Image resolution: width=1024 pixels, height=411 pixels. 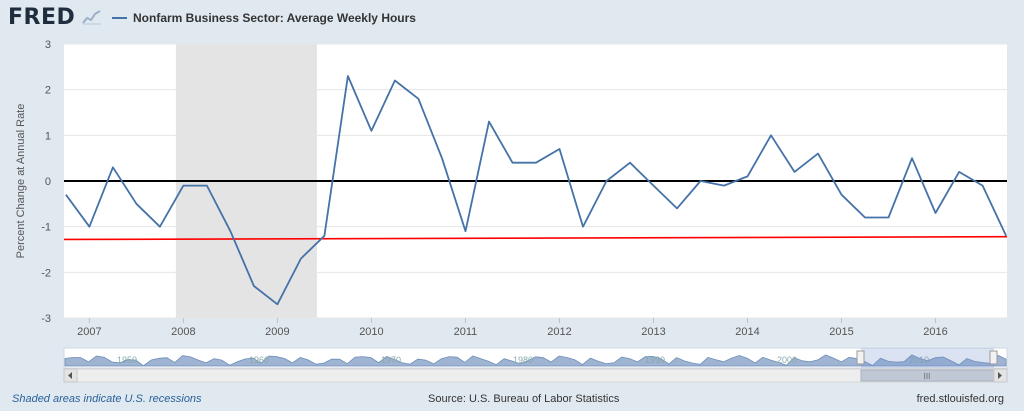 I want to click on y-tick-label: 1, so click(x=48, y=136).